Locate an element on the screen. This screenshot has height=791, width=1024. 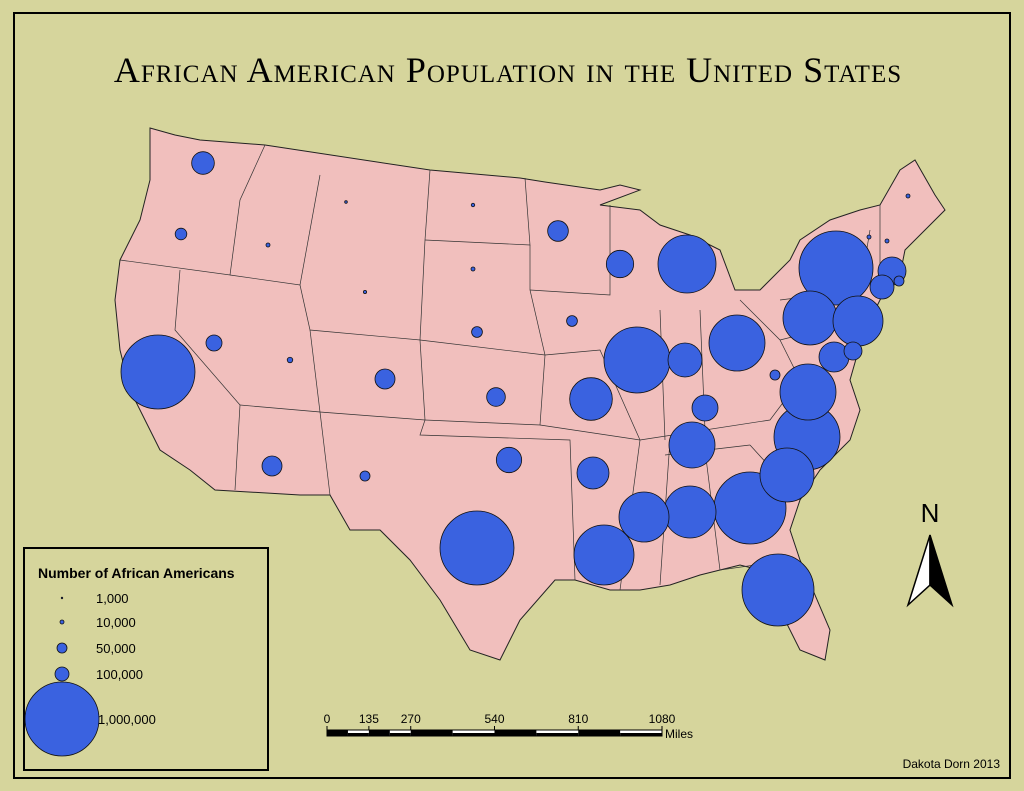
legend-label: 1,000,000 is located at coordinates (127, 719).